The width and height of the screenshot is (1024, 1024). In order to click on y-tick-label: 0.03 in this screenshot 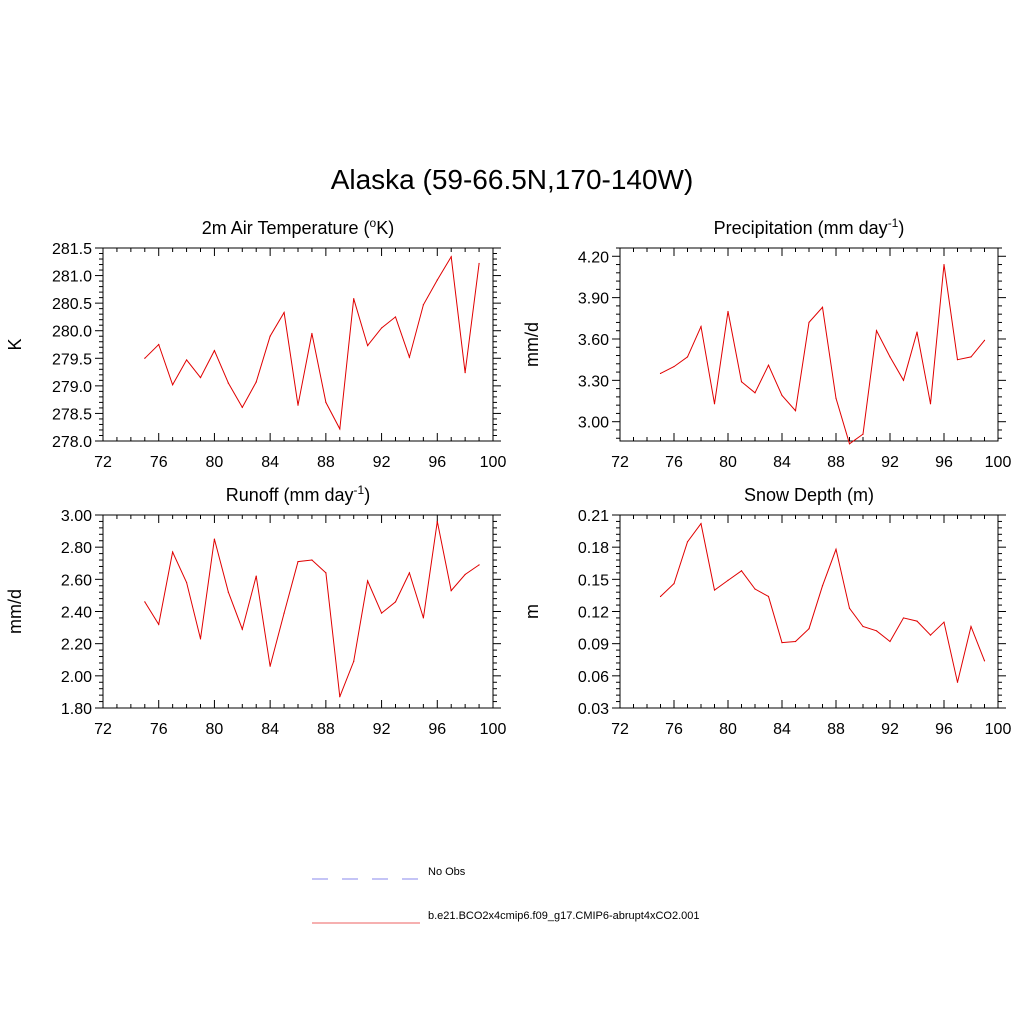, I will do `click(593, 709)`.